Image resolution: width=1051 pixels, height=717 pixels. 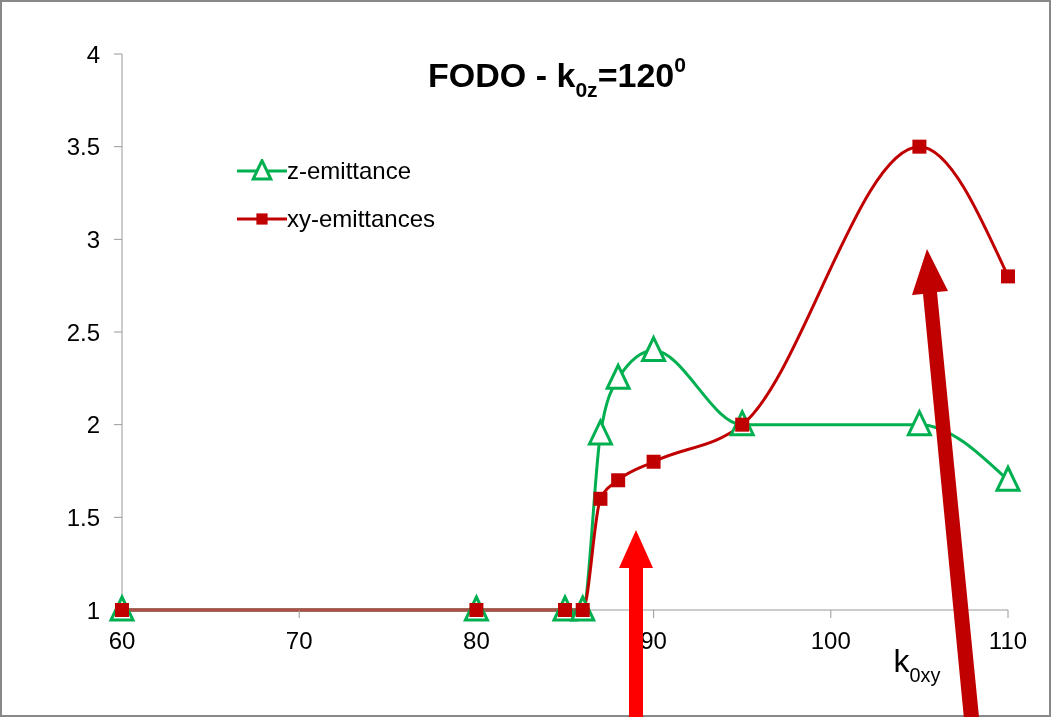 What do you see at coordinates (93, 54) in the screenshot?
I see `y-tick-label: 4` at bounding box center [93, 54].